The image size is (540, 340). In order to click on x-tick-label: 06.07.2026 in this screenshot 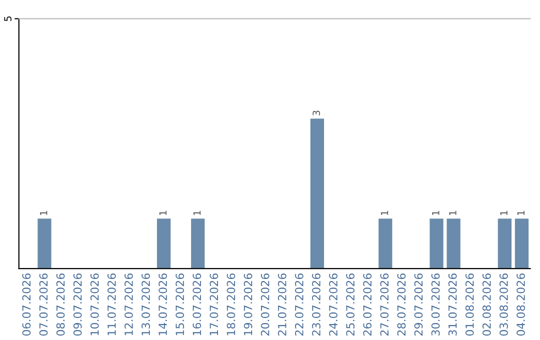, I will do `click(26, 304)`.